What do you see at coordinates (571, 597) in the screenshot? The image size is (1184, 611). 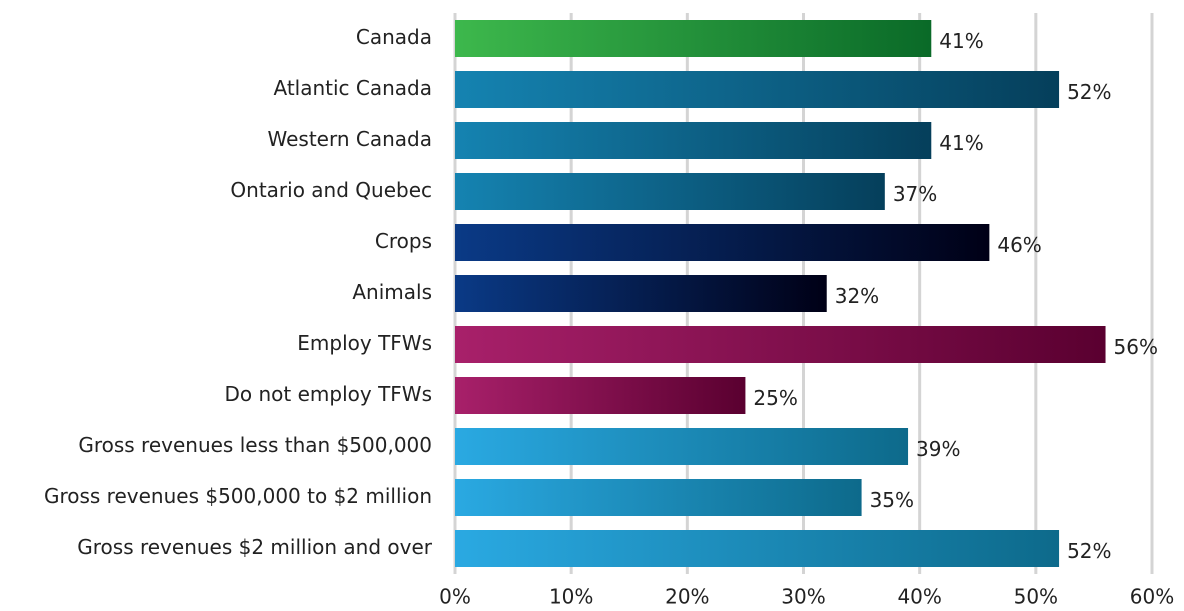 I see `x-tick-label: 10%` at bounding box center [571, 597].